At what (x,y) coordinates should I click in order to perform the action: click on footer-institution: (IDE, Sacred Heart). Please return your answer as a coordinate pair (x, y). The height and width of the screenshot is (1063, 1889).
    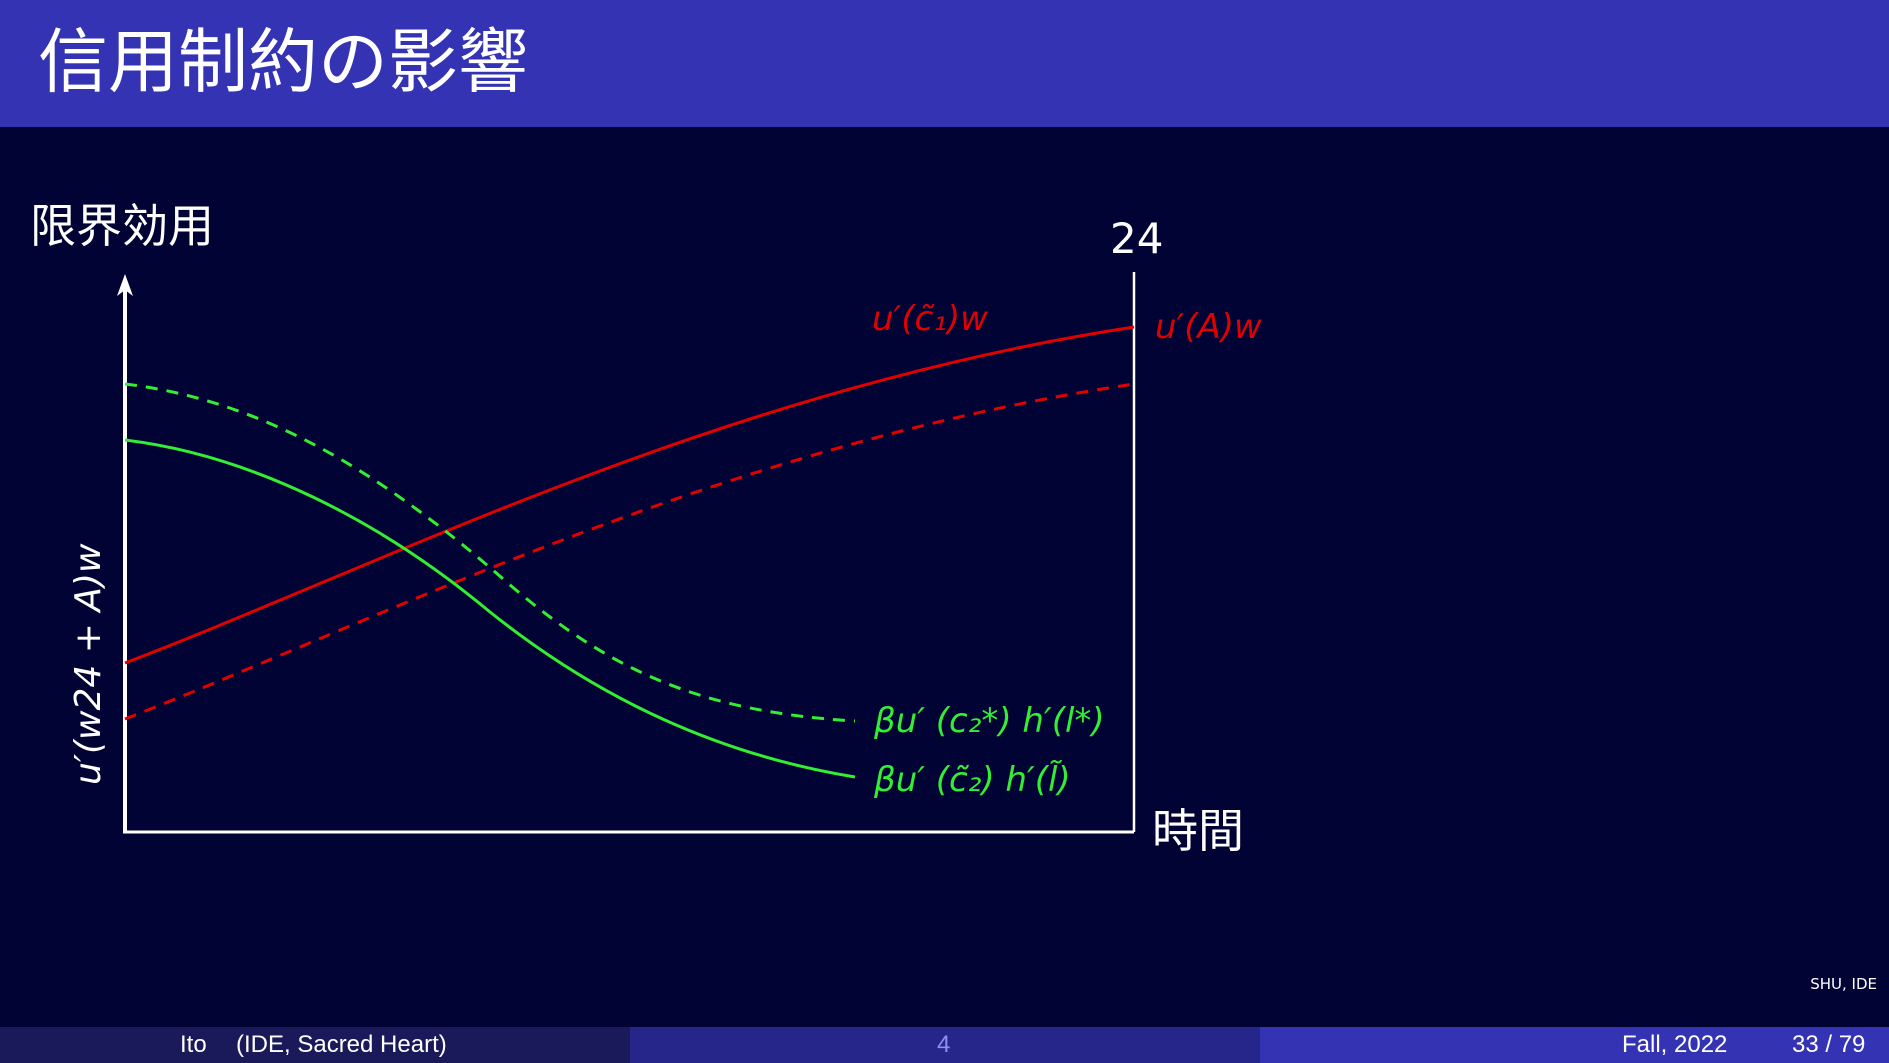
    Looking at the image, I should click on (341, 1044).